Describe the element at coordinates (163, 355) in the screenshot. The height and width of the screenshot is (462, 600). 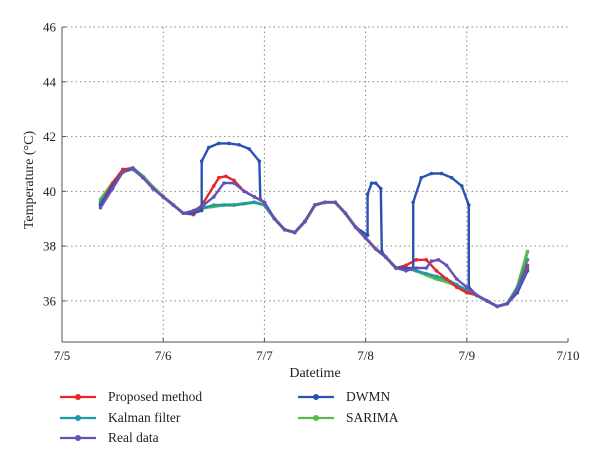
I see `x-tick-label: 7/6` at that location.